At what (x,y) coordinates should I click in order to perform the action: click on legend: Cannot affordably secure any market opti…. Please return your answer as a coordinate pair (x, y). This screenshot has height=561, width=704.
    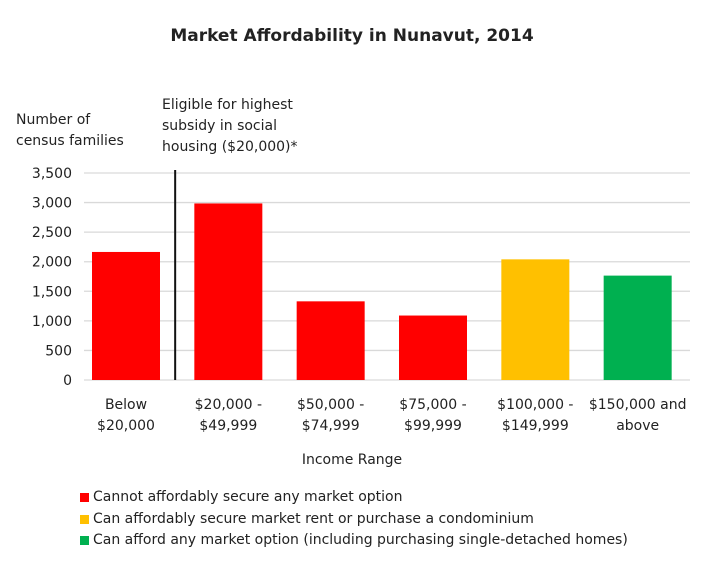
    Looking at the image, I should click on (354, 519).